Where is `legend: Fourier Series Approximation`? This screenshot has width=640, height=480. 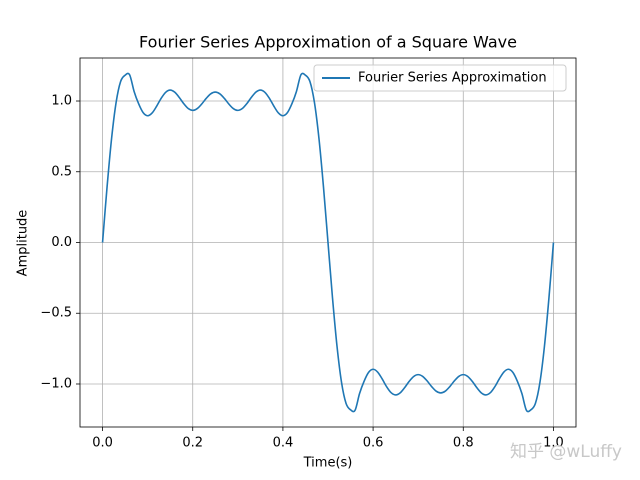
legend: Fourier Series Approximation is located at coordinates (440, 78).